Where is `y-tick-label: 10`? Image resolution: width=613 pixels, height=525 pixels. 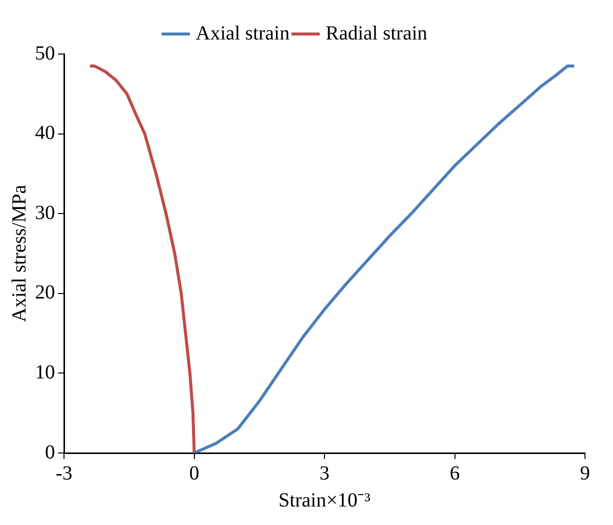
y-tick-label: 10 is located at coordinates (45, 372).